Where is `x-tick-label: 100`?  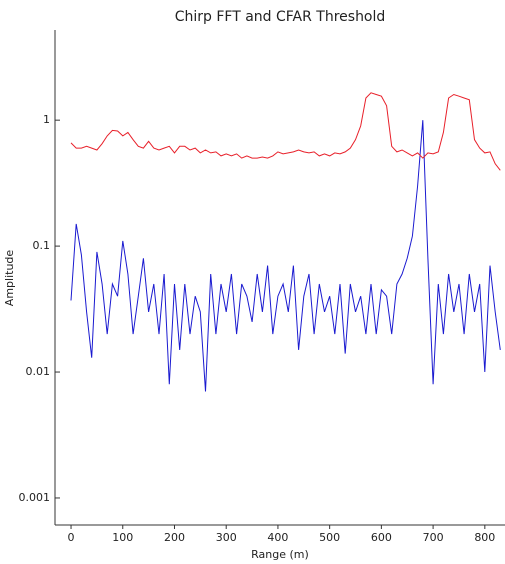 x-tick-label: 100 is located at coordinates (122, 537).